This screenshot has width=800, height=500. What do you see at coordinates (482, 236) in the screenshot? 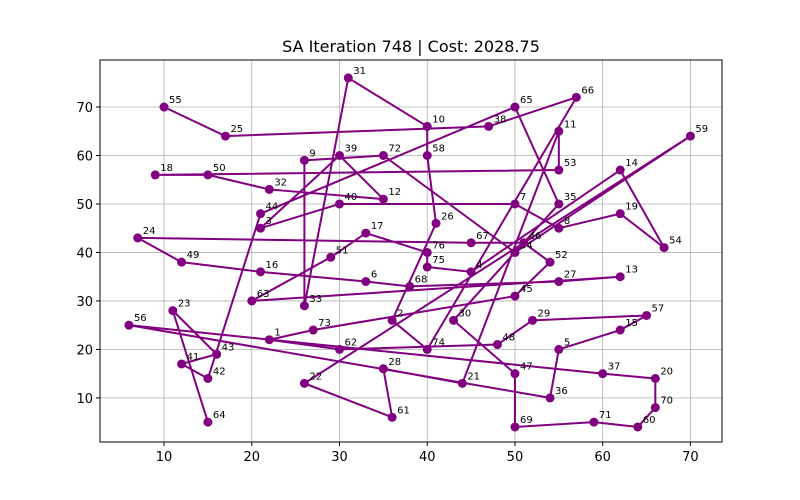
I see `city-label: 67` at bounding box center [482, 236].